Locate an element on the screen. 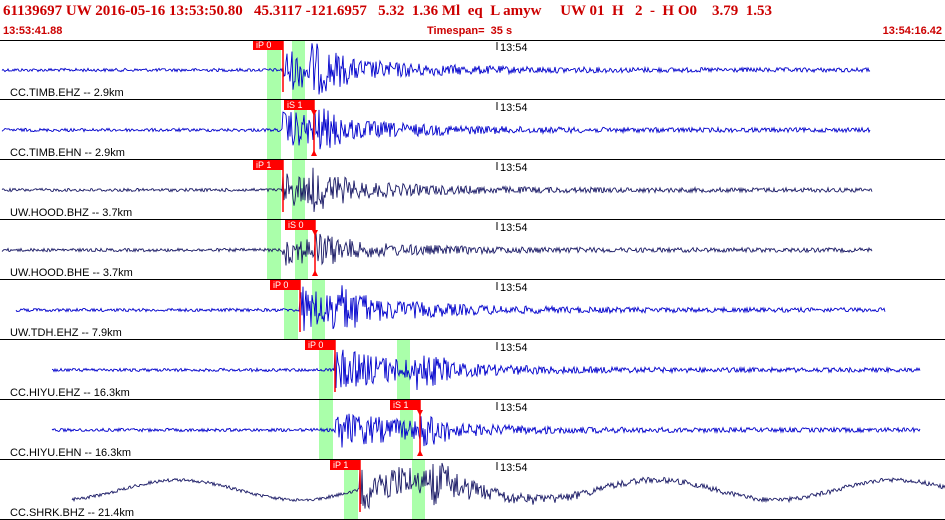 Image resolution: width=945 pixels, height=520 pixels. channel-panel: 13:54 iP 0 CC.TIMB.EHZ -- 2.9km is located at coordinates (472, 70).